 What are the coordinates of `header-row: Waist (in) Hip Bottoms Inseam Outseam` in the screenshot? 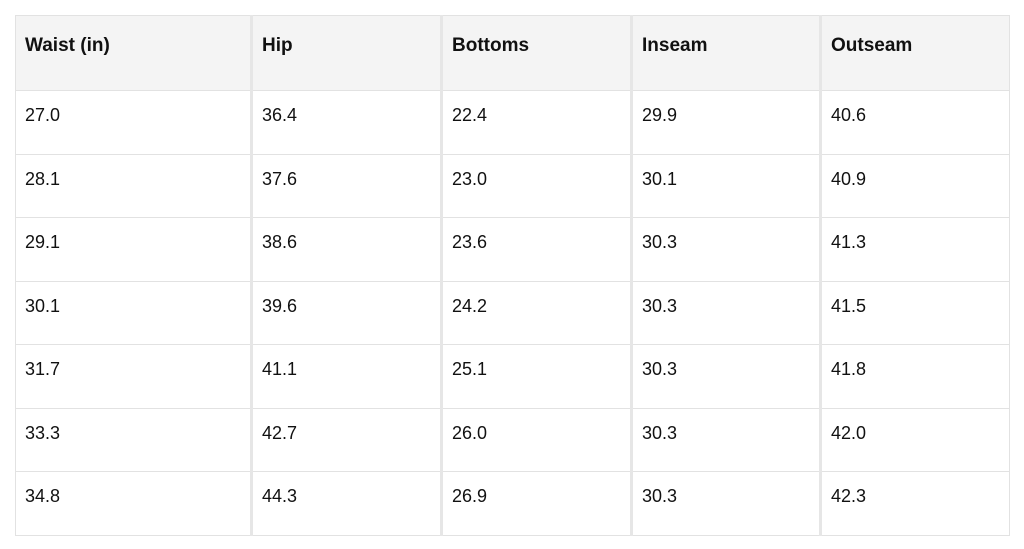 It's located at (512, 53).